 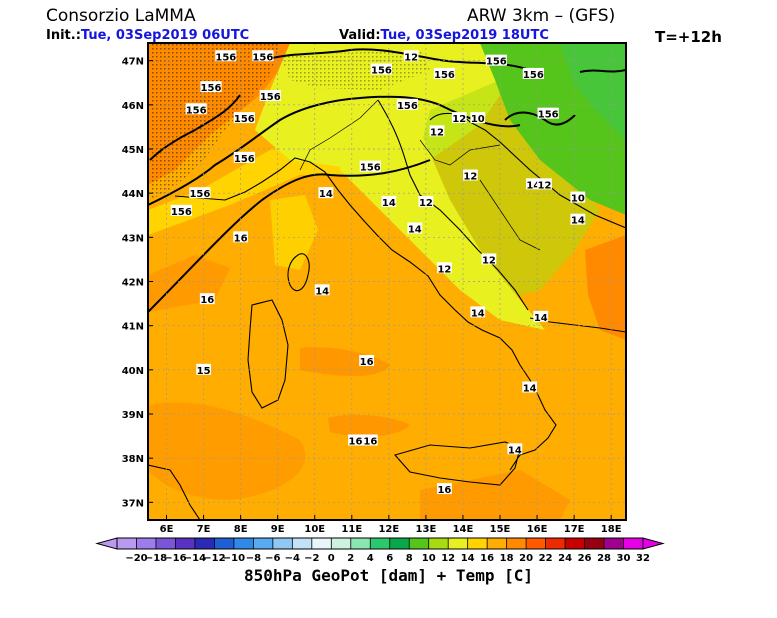 What do you see at coordinates (604, 558) in the screenshot?
I see `colorbar-tick-label: 28` at bounding box center [604, 558].